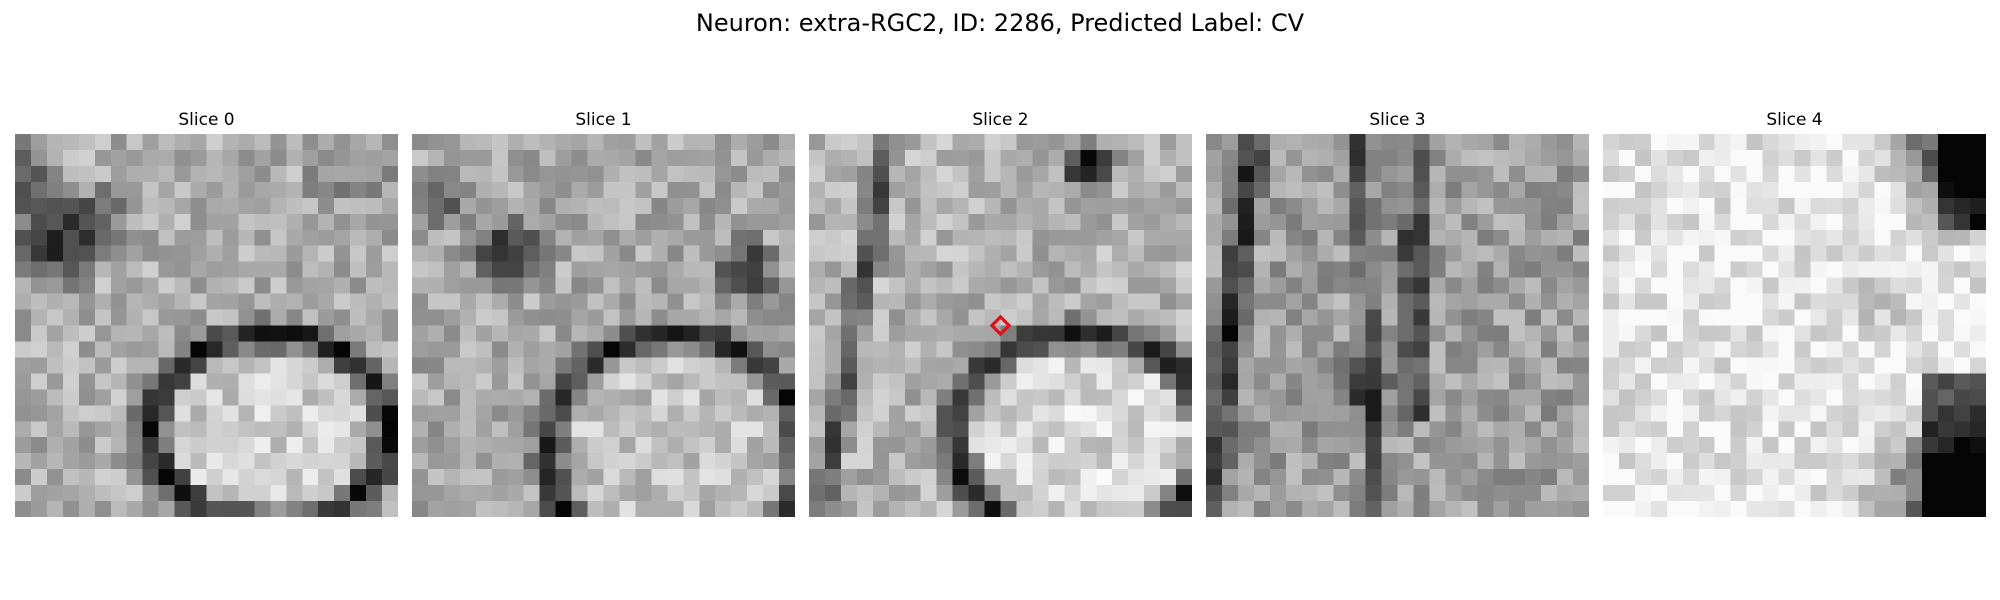  Describe the element at coordinates (603, 120) in the screenshot. I see `slice-title: Slice 1` at that location.